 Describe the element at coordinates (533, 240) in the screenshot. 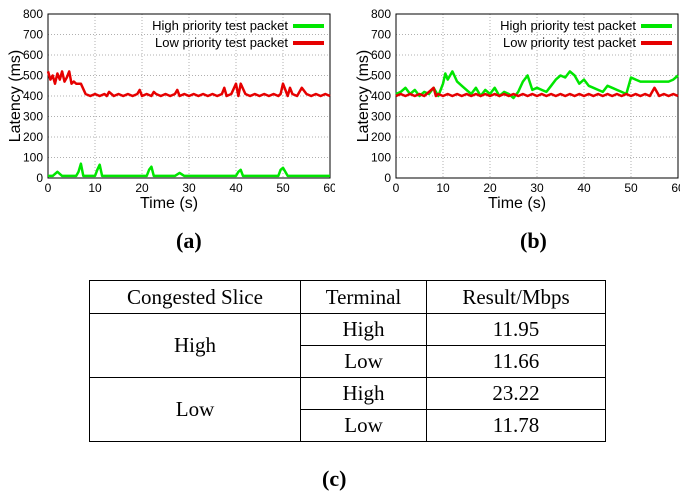

I see `figure-caption-b: (b)` at that location.